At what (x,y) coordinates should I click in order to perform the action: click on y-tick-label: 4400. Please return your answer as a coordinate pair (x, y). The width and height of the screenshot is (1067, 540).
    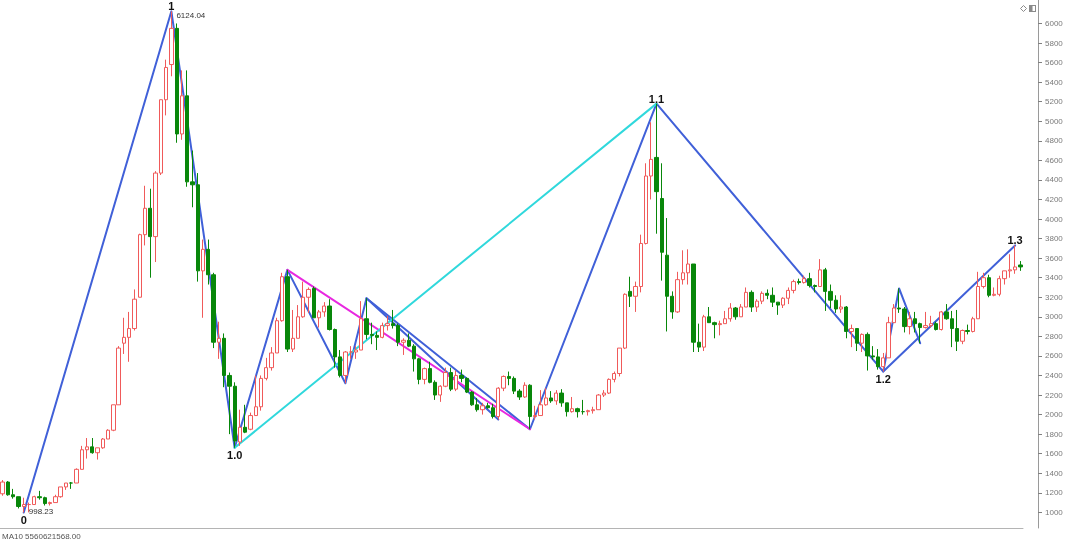
    Looking at the image, I should click on (1054, 180).